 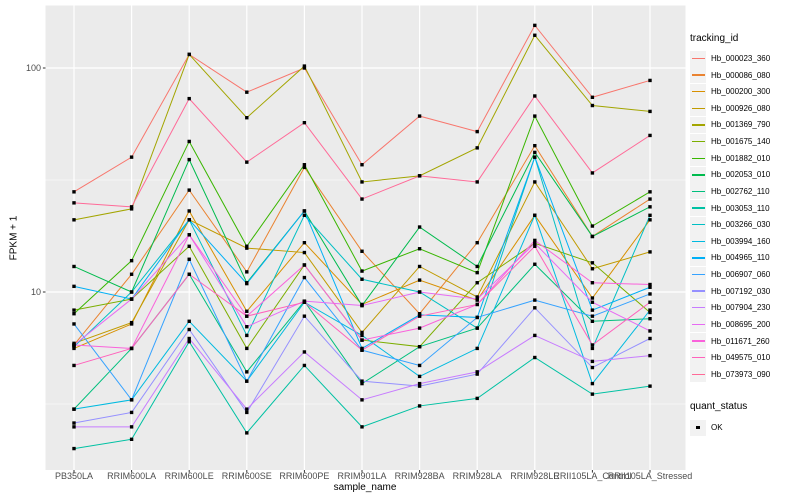 What do you see at coordinates (730, 174) in the screenshot?
I see `legend-item: Hb_002053_010` at bounding box center [730, 174].